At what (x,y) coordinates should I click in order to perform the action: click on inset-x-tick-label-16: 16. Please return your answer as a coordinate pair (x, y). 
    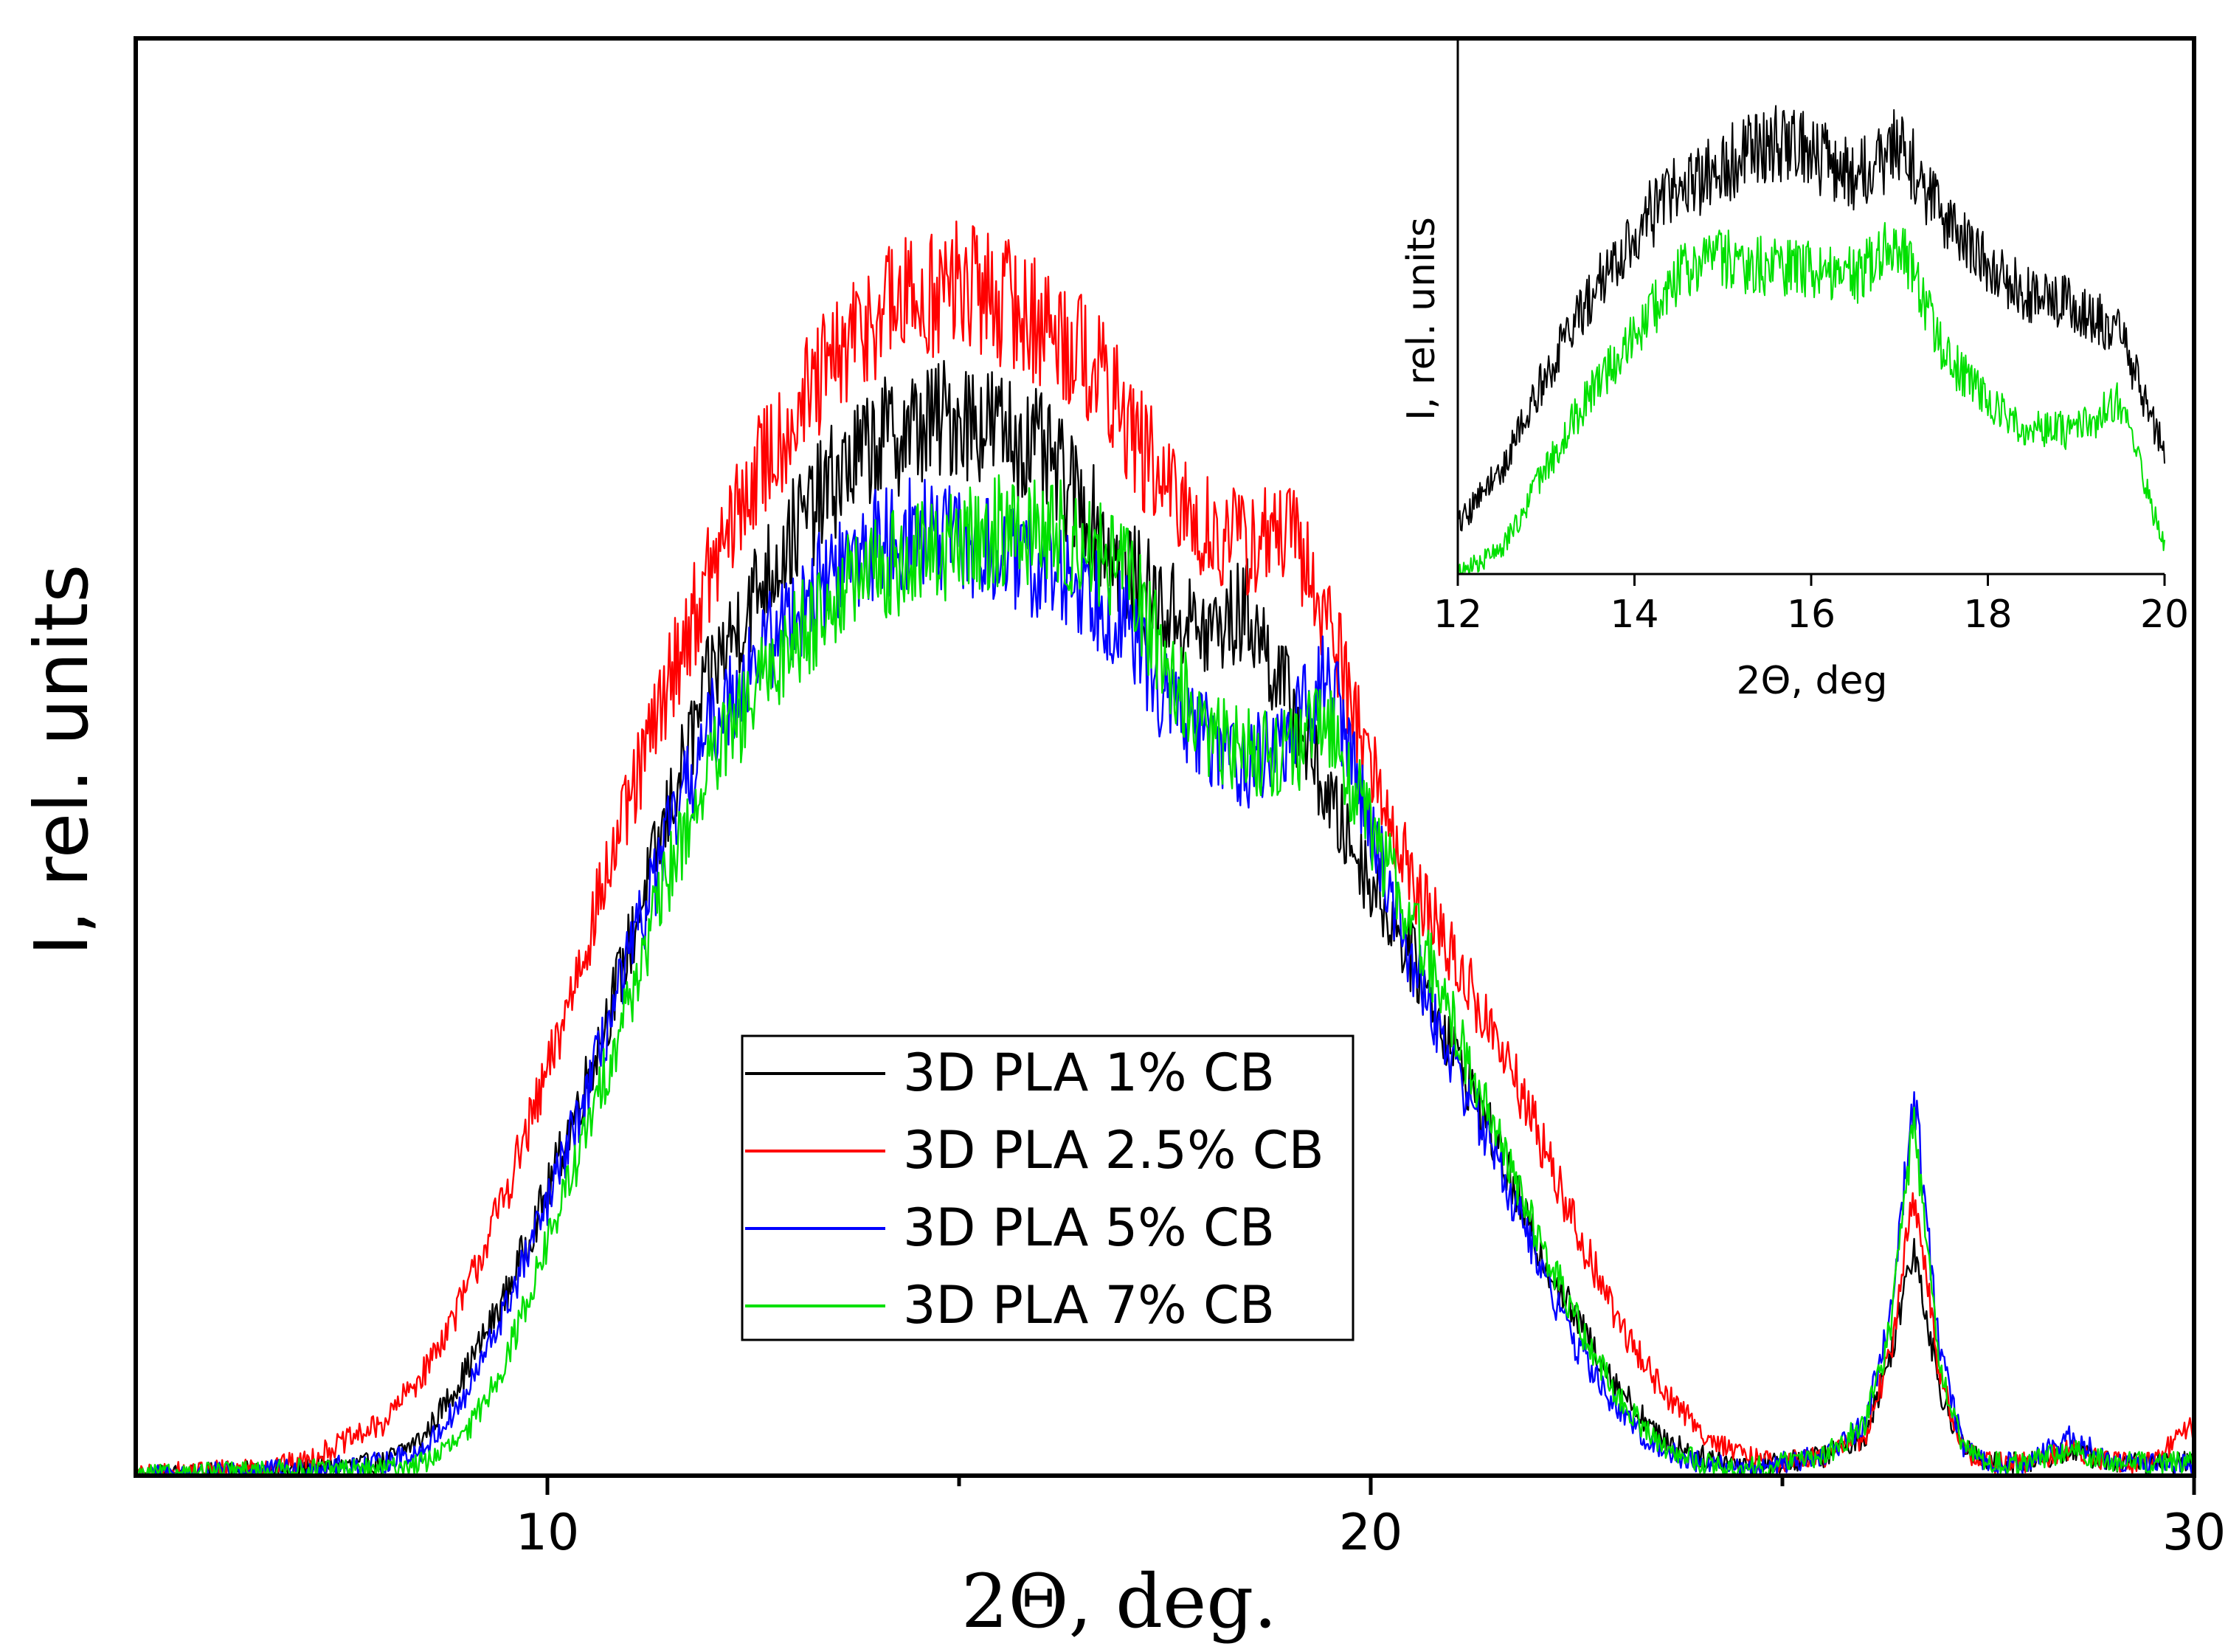
    Looking at the image, I should click on (1811, 615).